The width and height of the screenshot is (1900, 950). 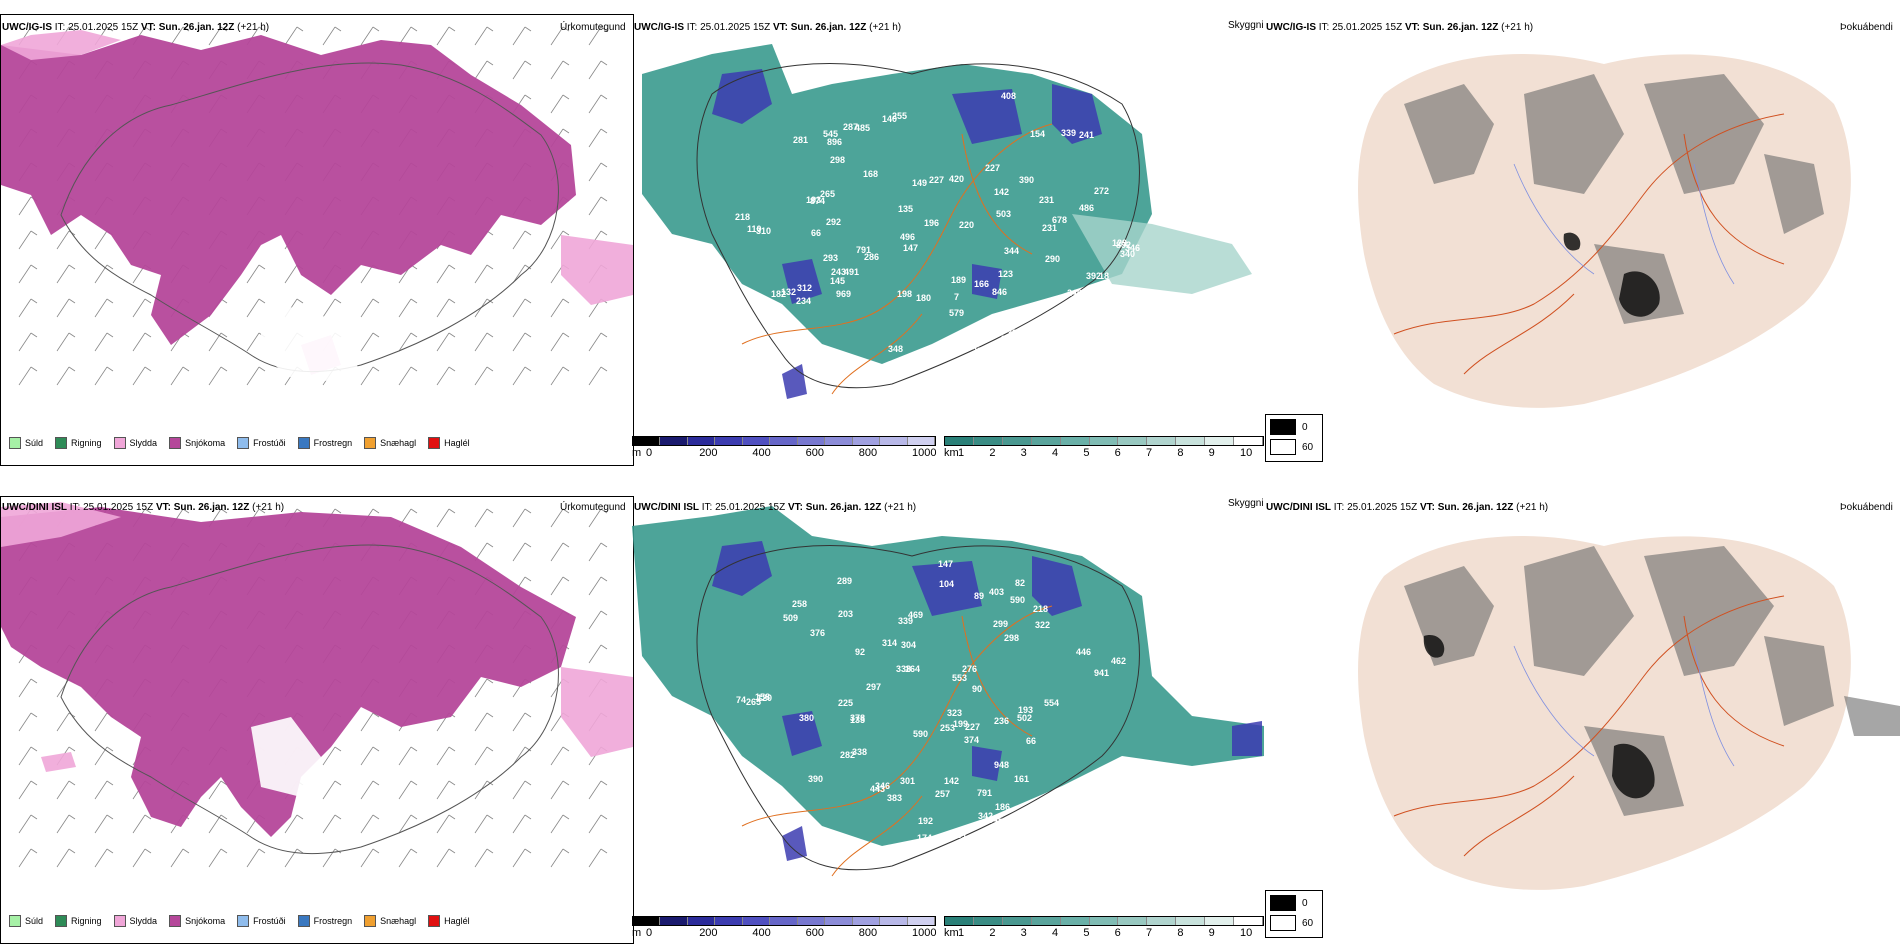 I want to click on cloud-base-label: 462, so click(x=1118, y=661).